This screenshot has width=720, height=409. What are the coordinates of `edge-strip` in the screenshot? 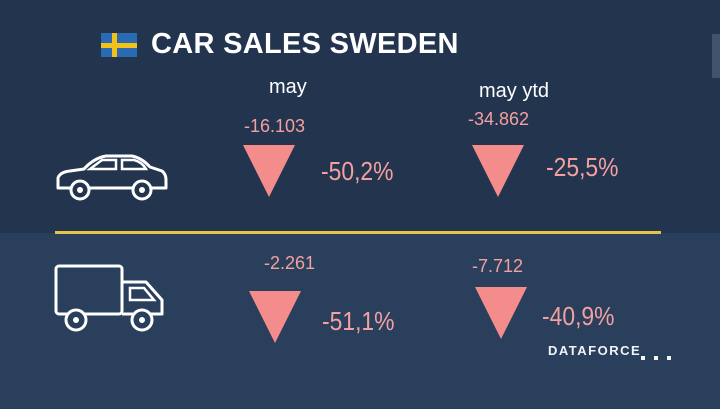 It's located at (716, 56).